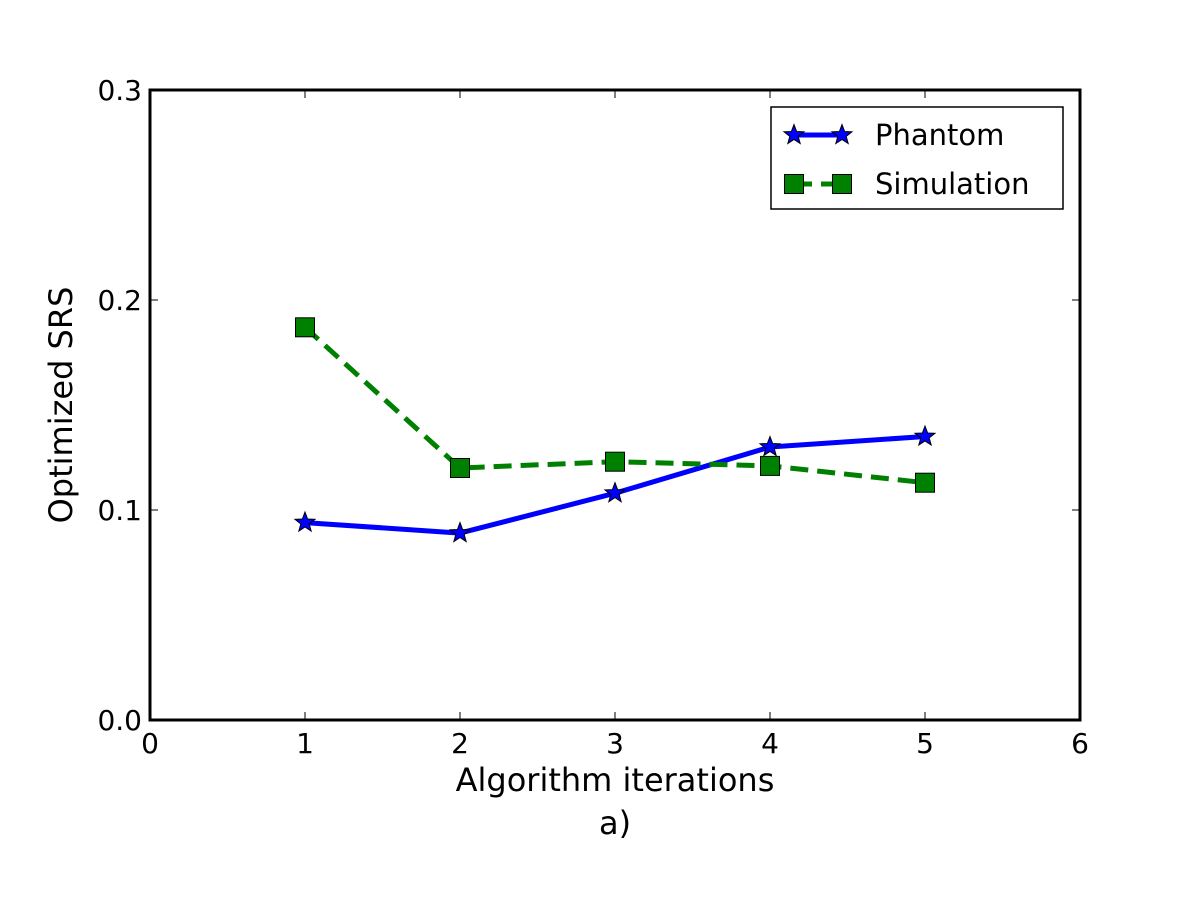 This screenshot has height=900, width=1200. Describe the element at coordinates (119, 720) in the screenshot. I see `y-tick-label: 0.0` at that location.